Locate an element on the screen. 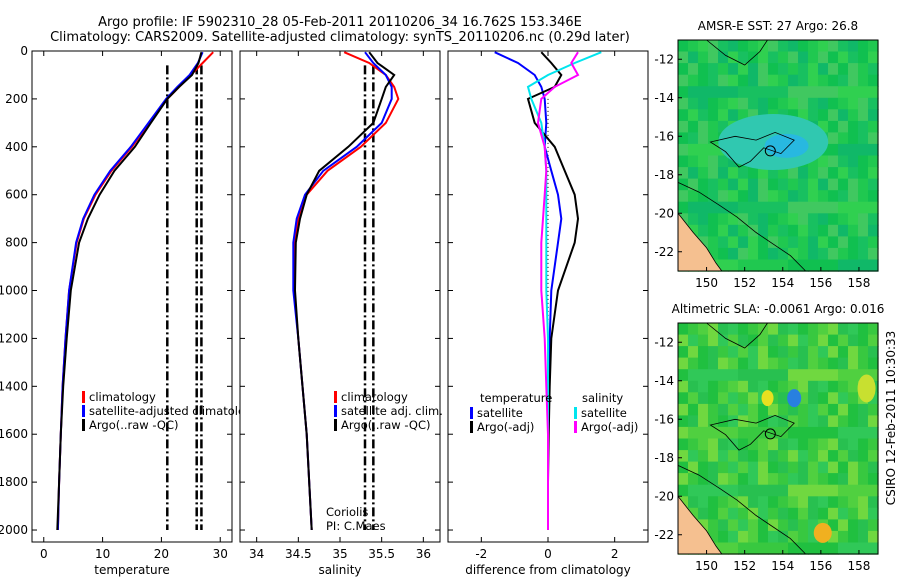 The height and width of the screenshot is (580, 900). series-line is located at coordinates (344, 291).